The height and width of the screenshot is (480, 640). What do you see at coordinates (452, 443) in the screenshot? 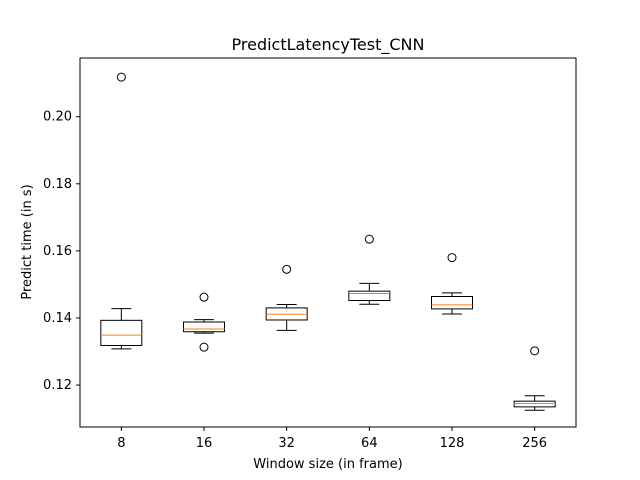
I see `x-tick-label: 128` at bounding box center [452, 443].